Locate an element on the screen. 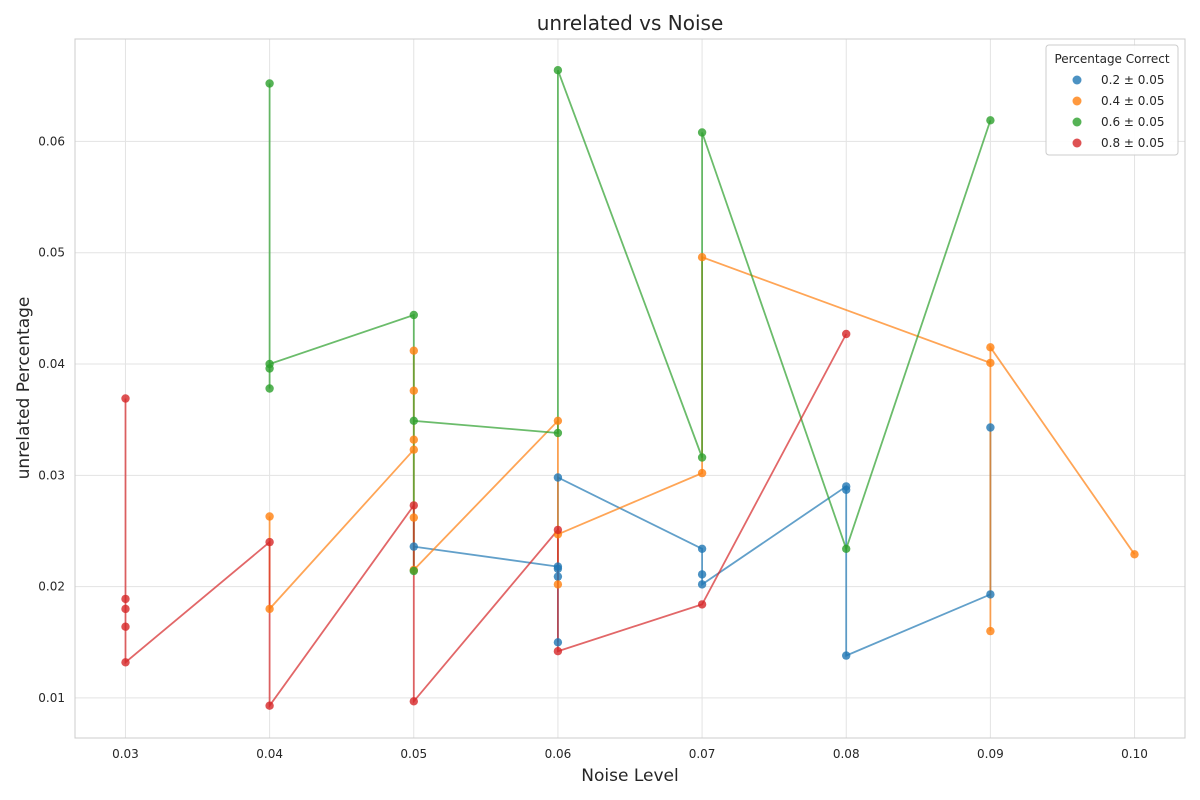 Image resolution: width=1200 pixels, height=800 pixels. y-tick-label: 0.05 is located at coordinates (51, 253).